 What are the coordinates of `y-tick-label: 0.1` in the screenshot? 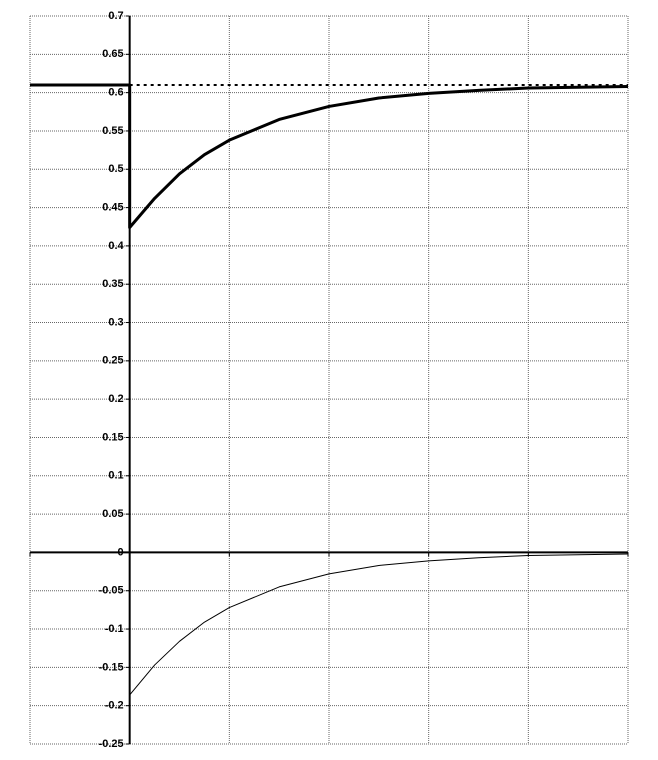 It's located at (115, 476).